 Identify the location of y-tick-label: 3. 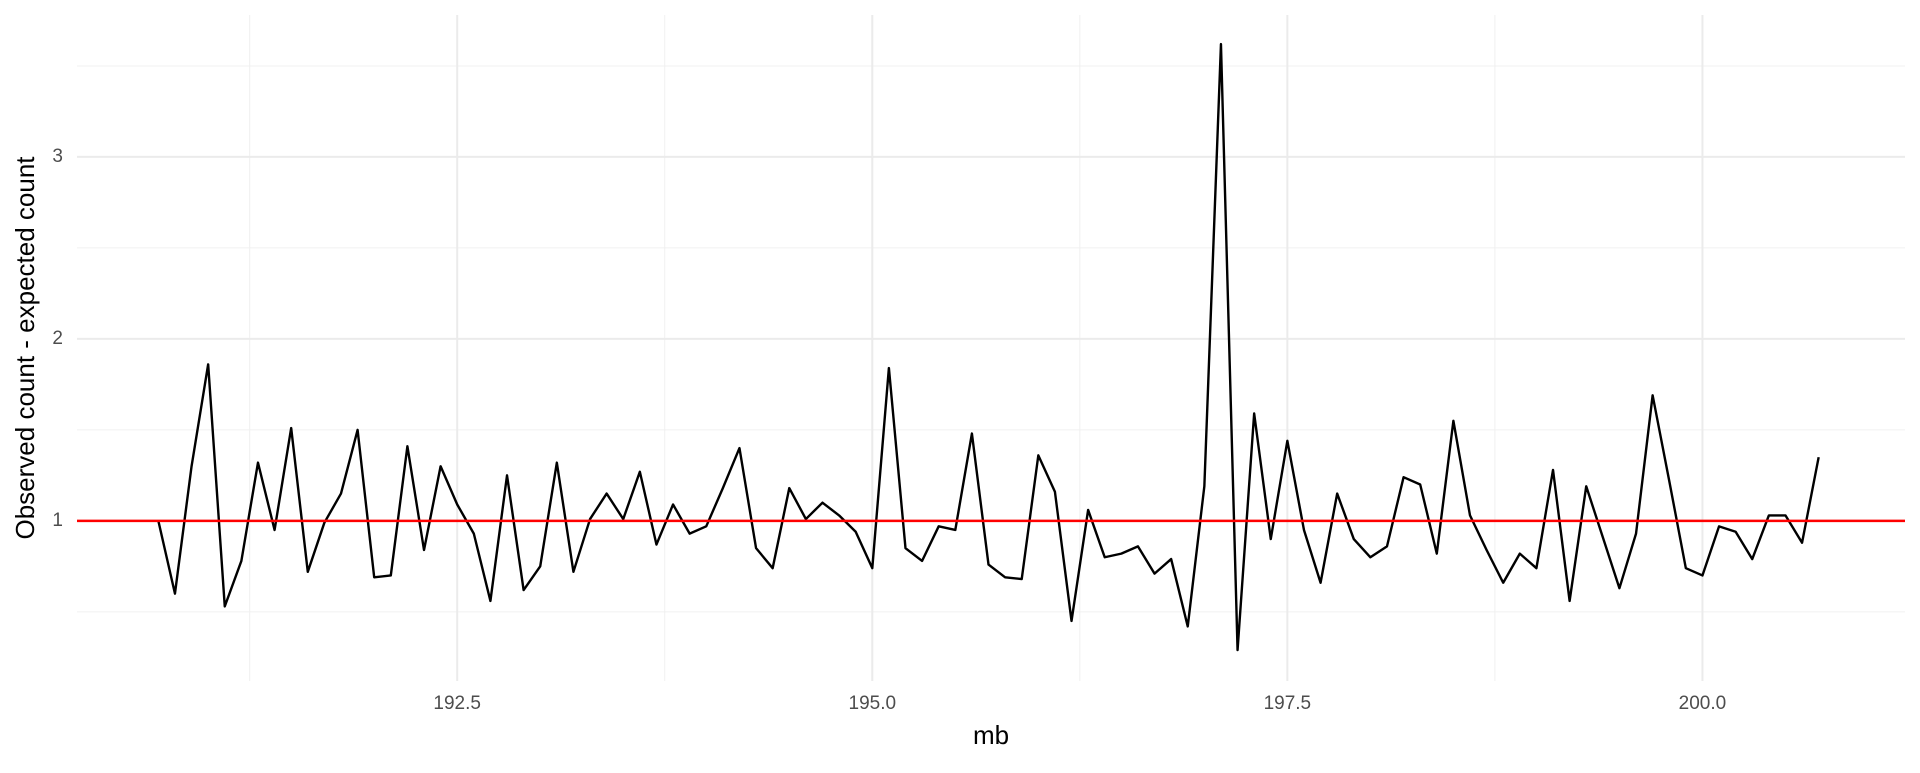
(57, 156).